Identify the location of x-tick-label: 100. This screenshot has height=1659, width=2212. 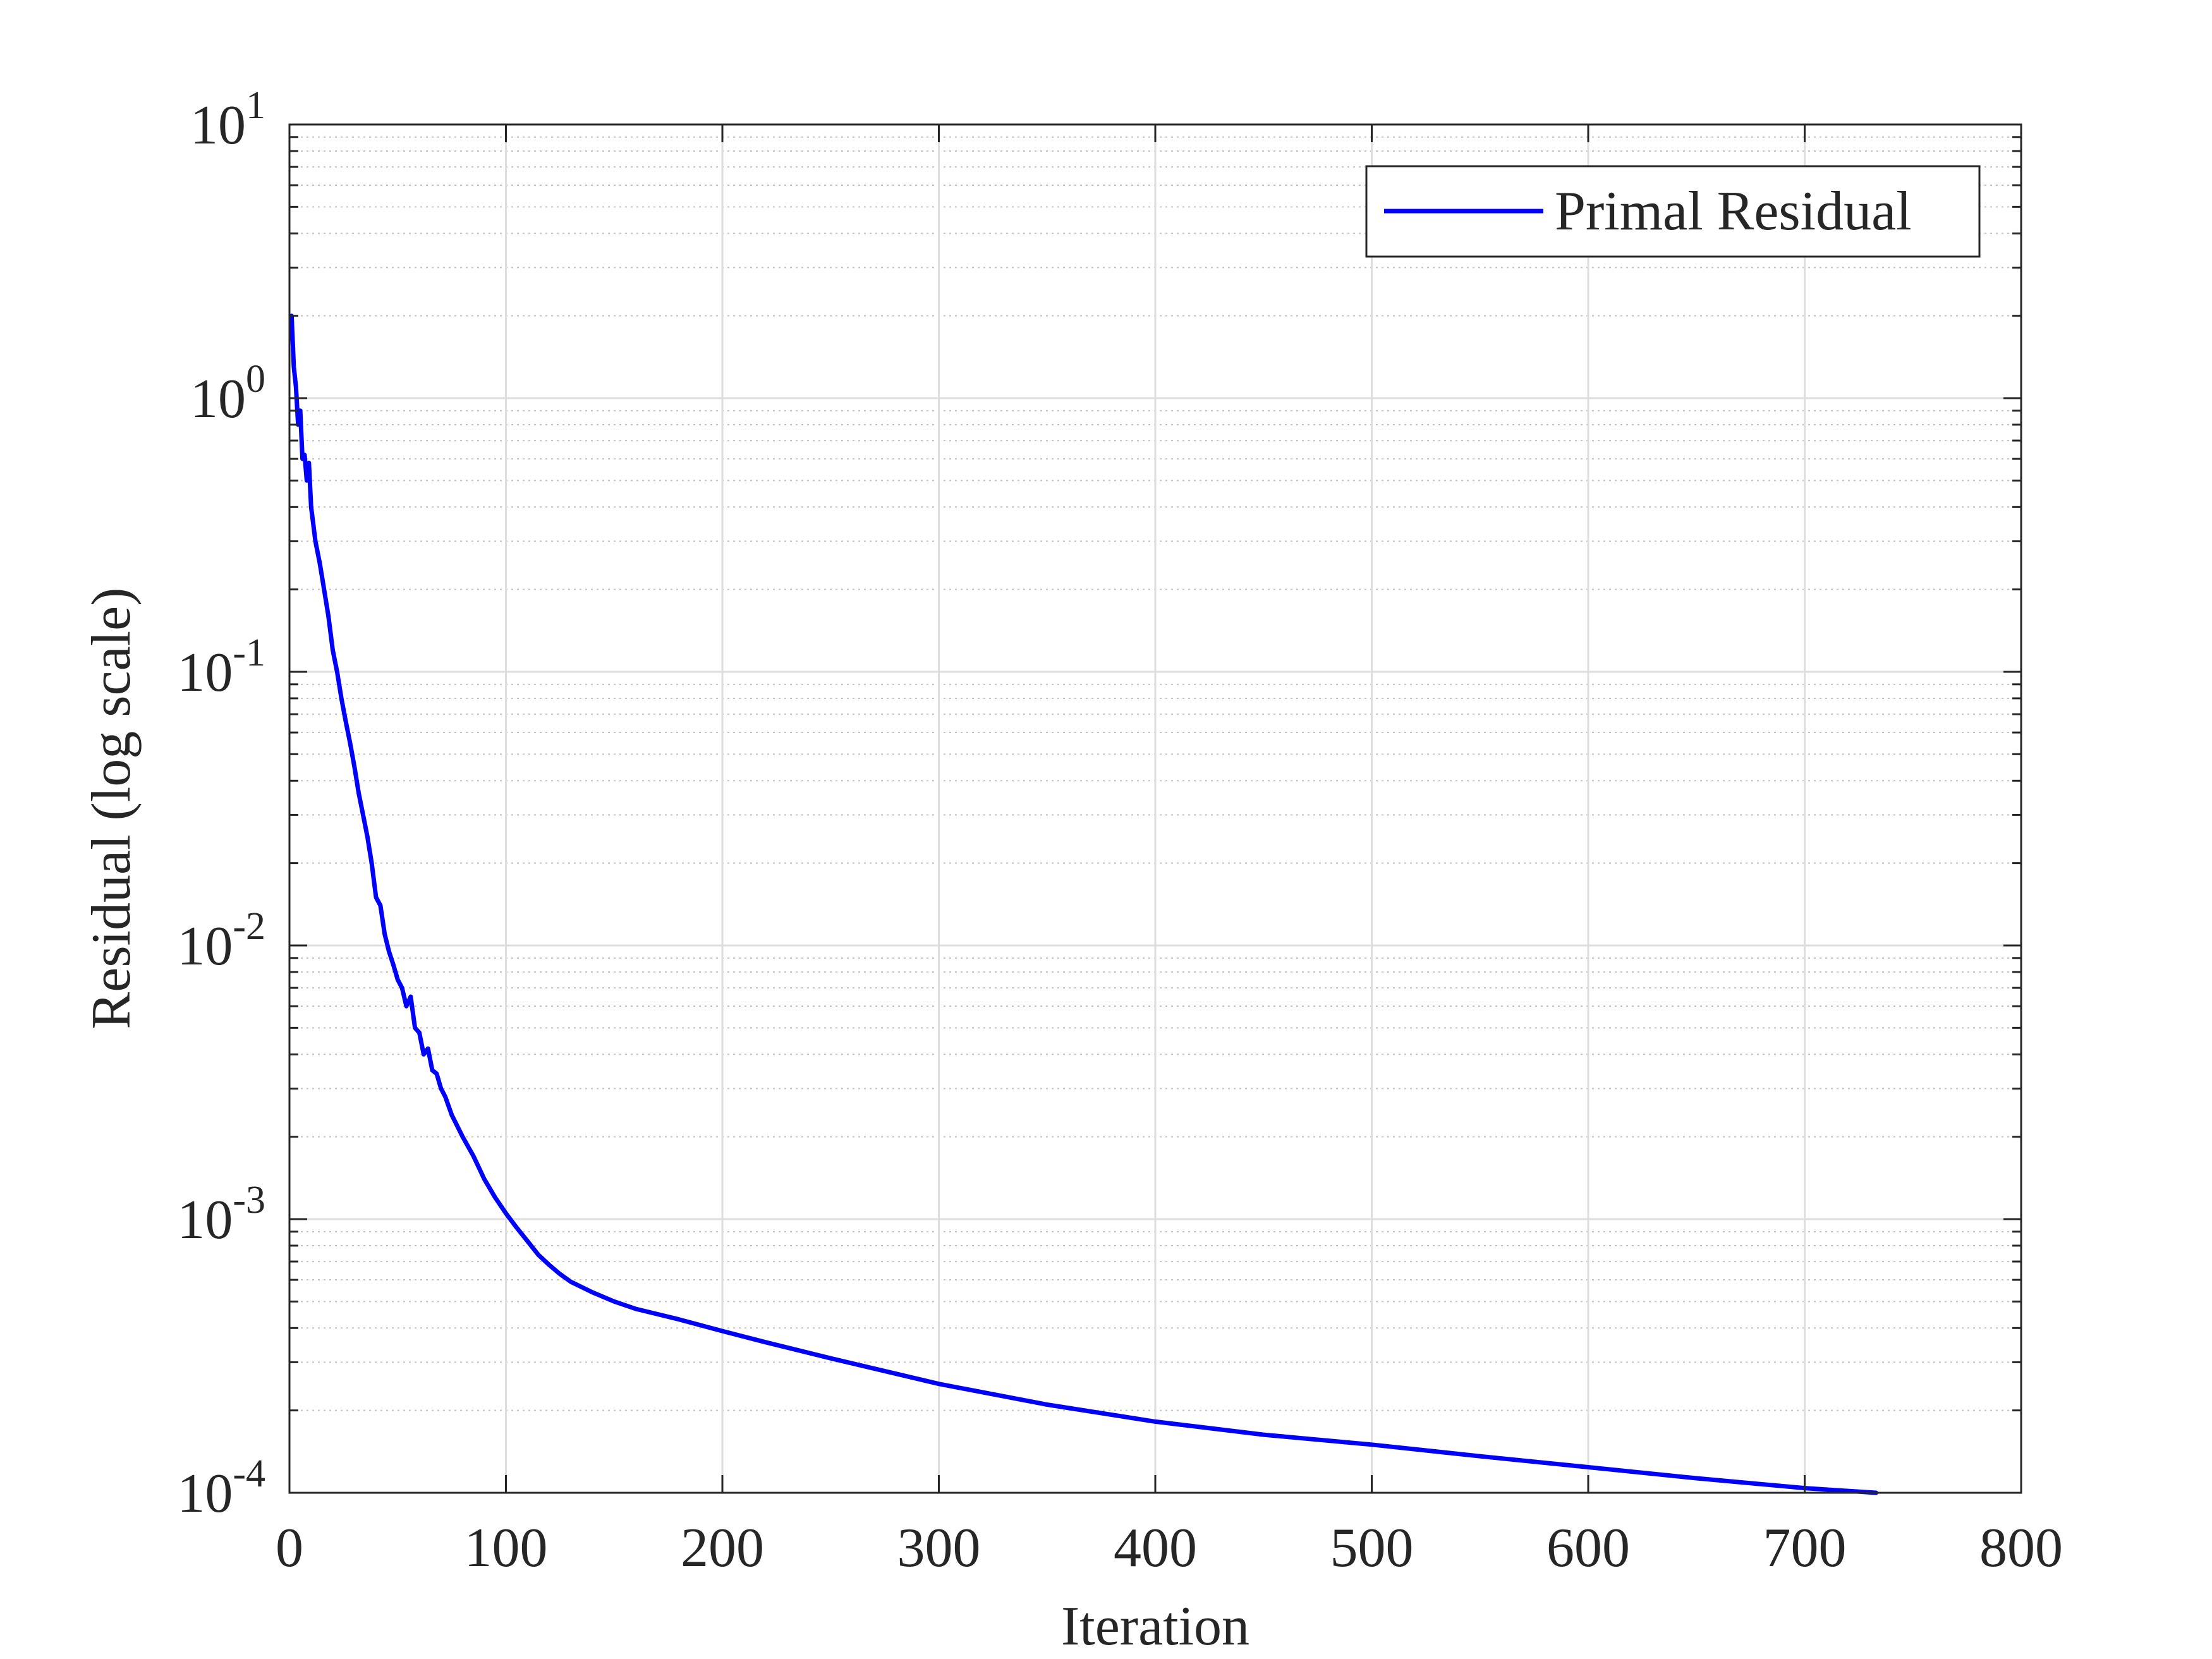
(506, 1548).